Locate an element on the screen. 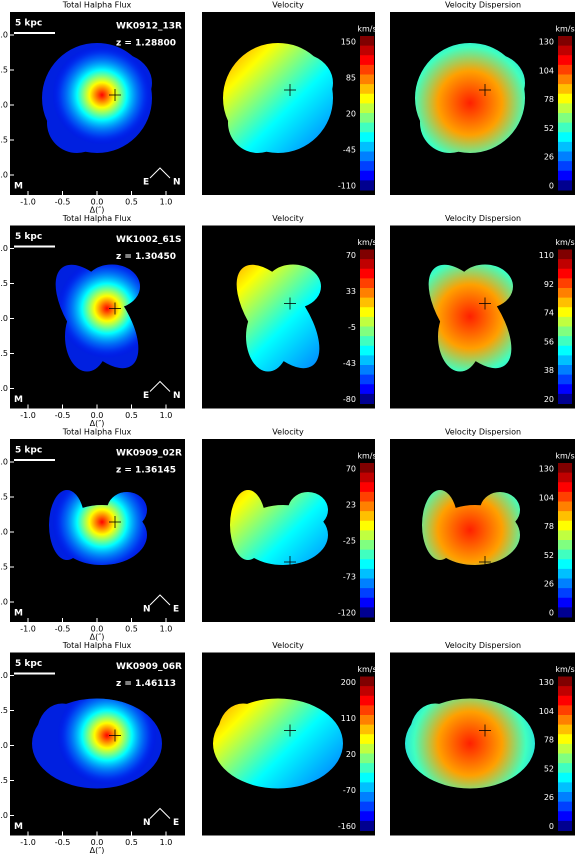  y-tick-label: -0.5 is located at coordinates (4, 353).